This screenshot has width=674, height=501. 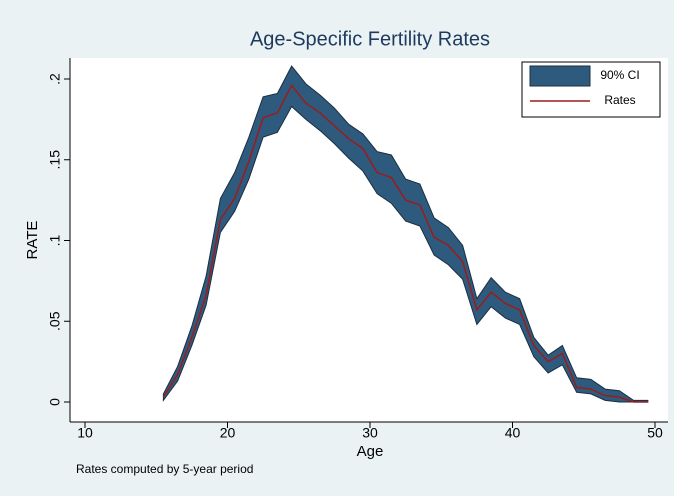 What do you see at coordinates (655, 433) in the screenshot?
I see `x-tick-label: 50` at bounding box center [655, 433].